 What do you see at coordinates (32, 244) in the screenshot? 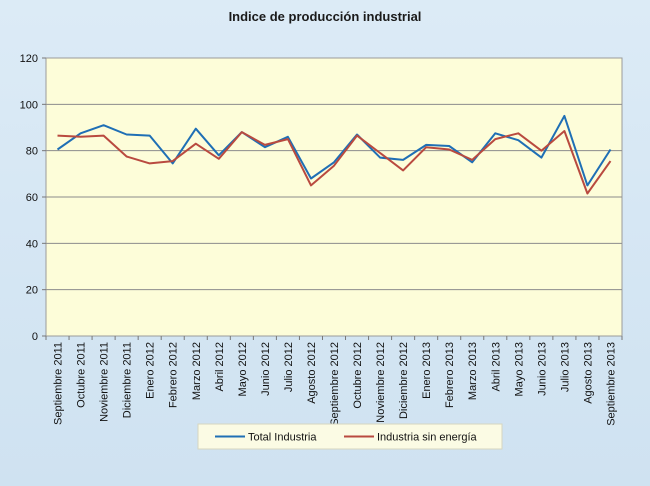
I see `y-tick-label: 40` at bounding box center [32, 244].